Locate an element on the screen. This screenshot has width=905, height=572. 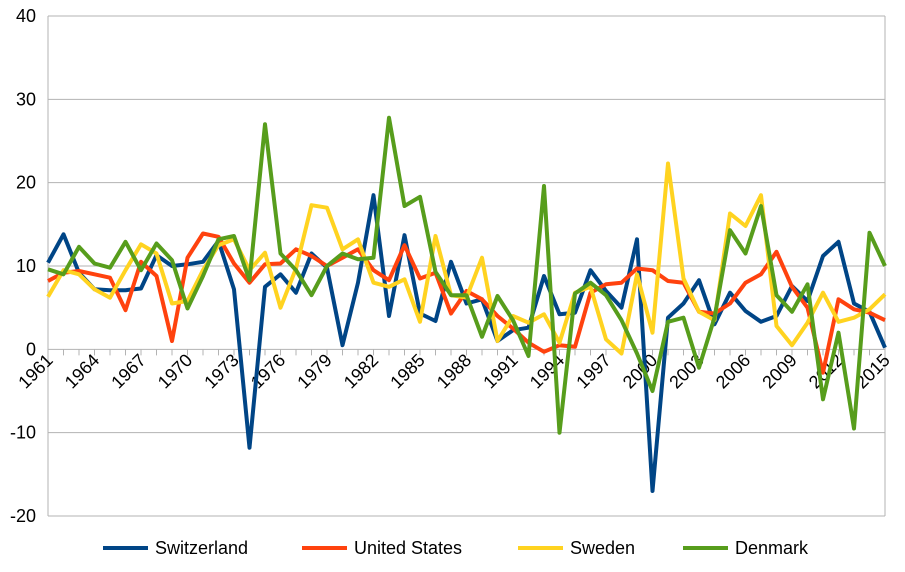
x-tick-label: 2009 is located at coordinates (779, 371).